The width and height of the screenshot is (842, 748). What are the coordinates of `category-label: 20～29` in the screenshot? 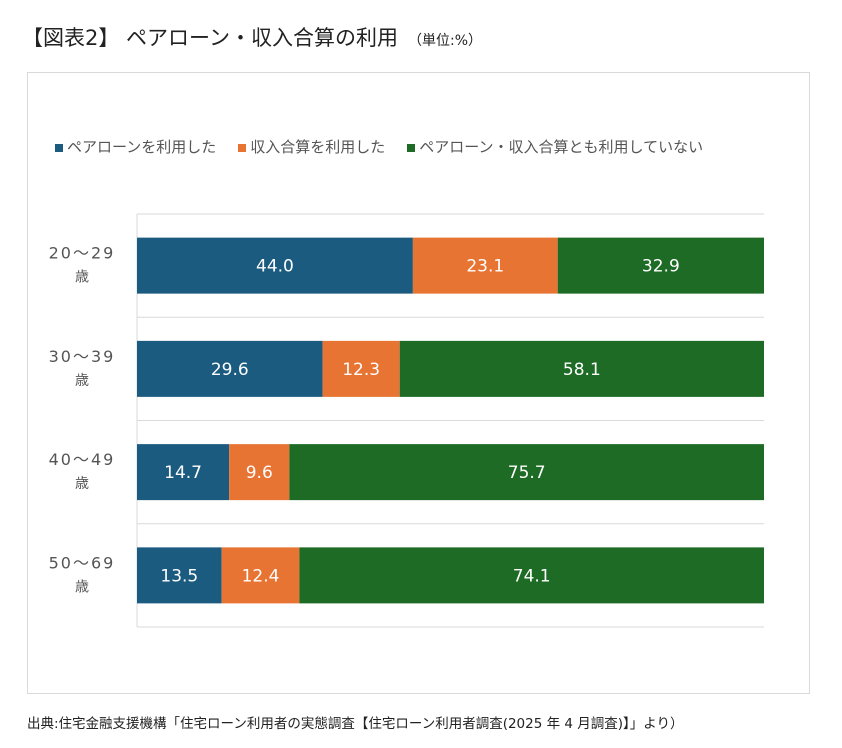 It's located at (82, 253).